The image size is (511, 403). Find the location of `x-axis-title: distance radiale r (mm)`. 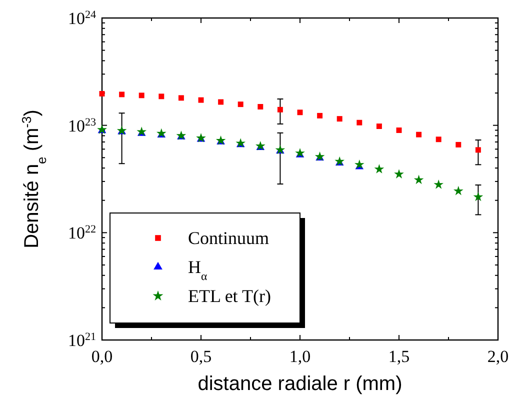

x-axis-title: distance radiale r (mm) is located at coordinates (300, 384).